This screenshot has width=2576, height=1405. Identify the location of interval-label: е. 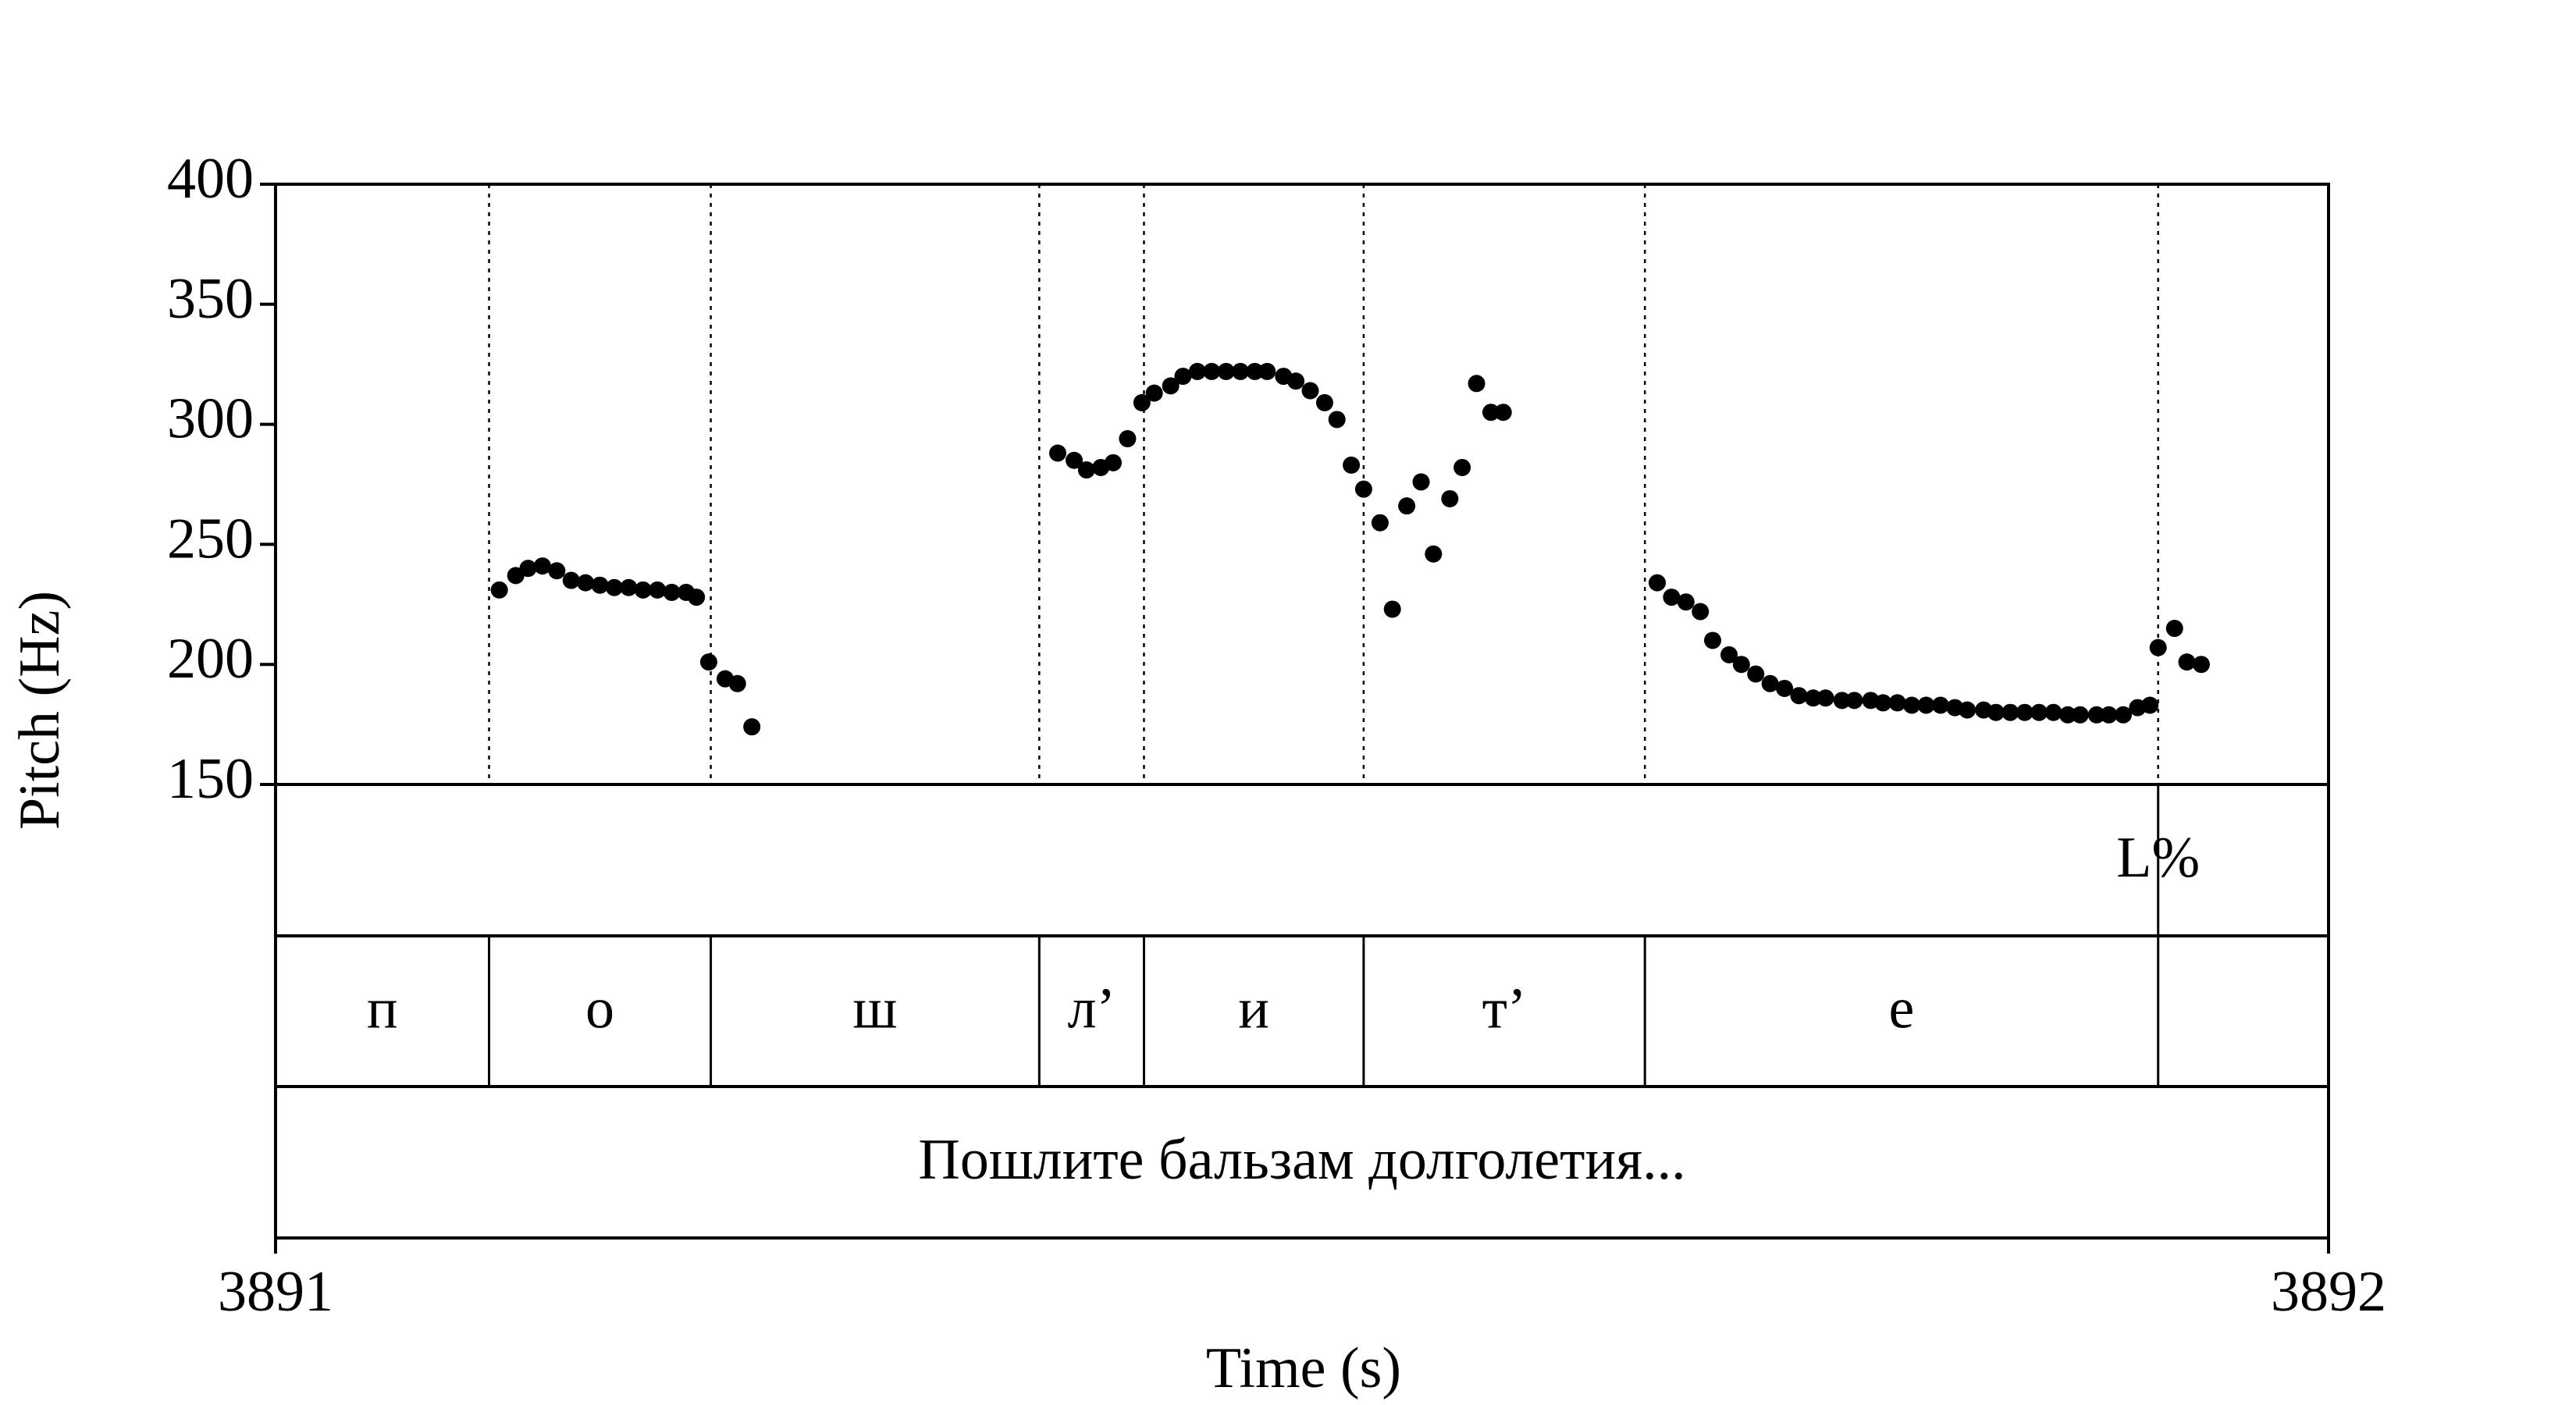
(1902, 1008).